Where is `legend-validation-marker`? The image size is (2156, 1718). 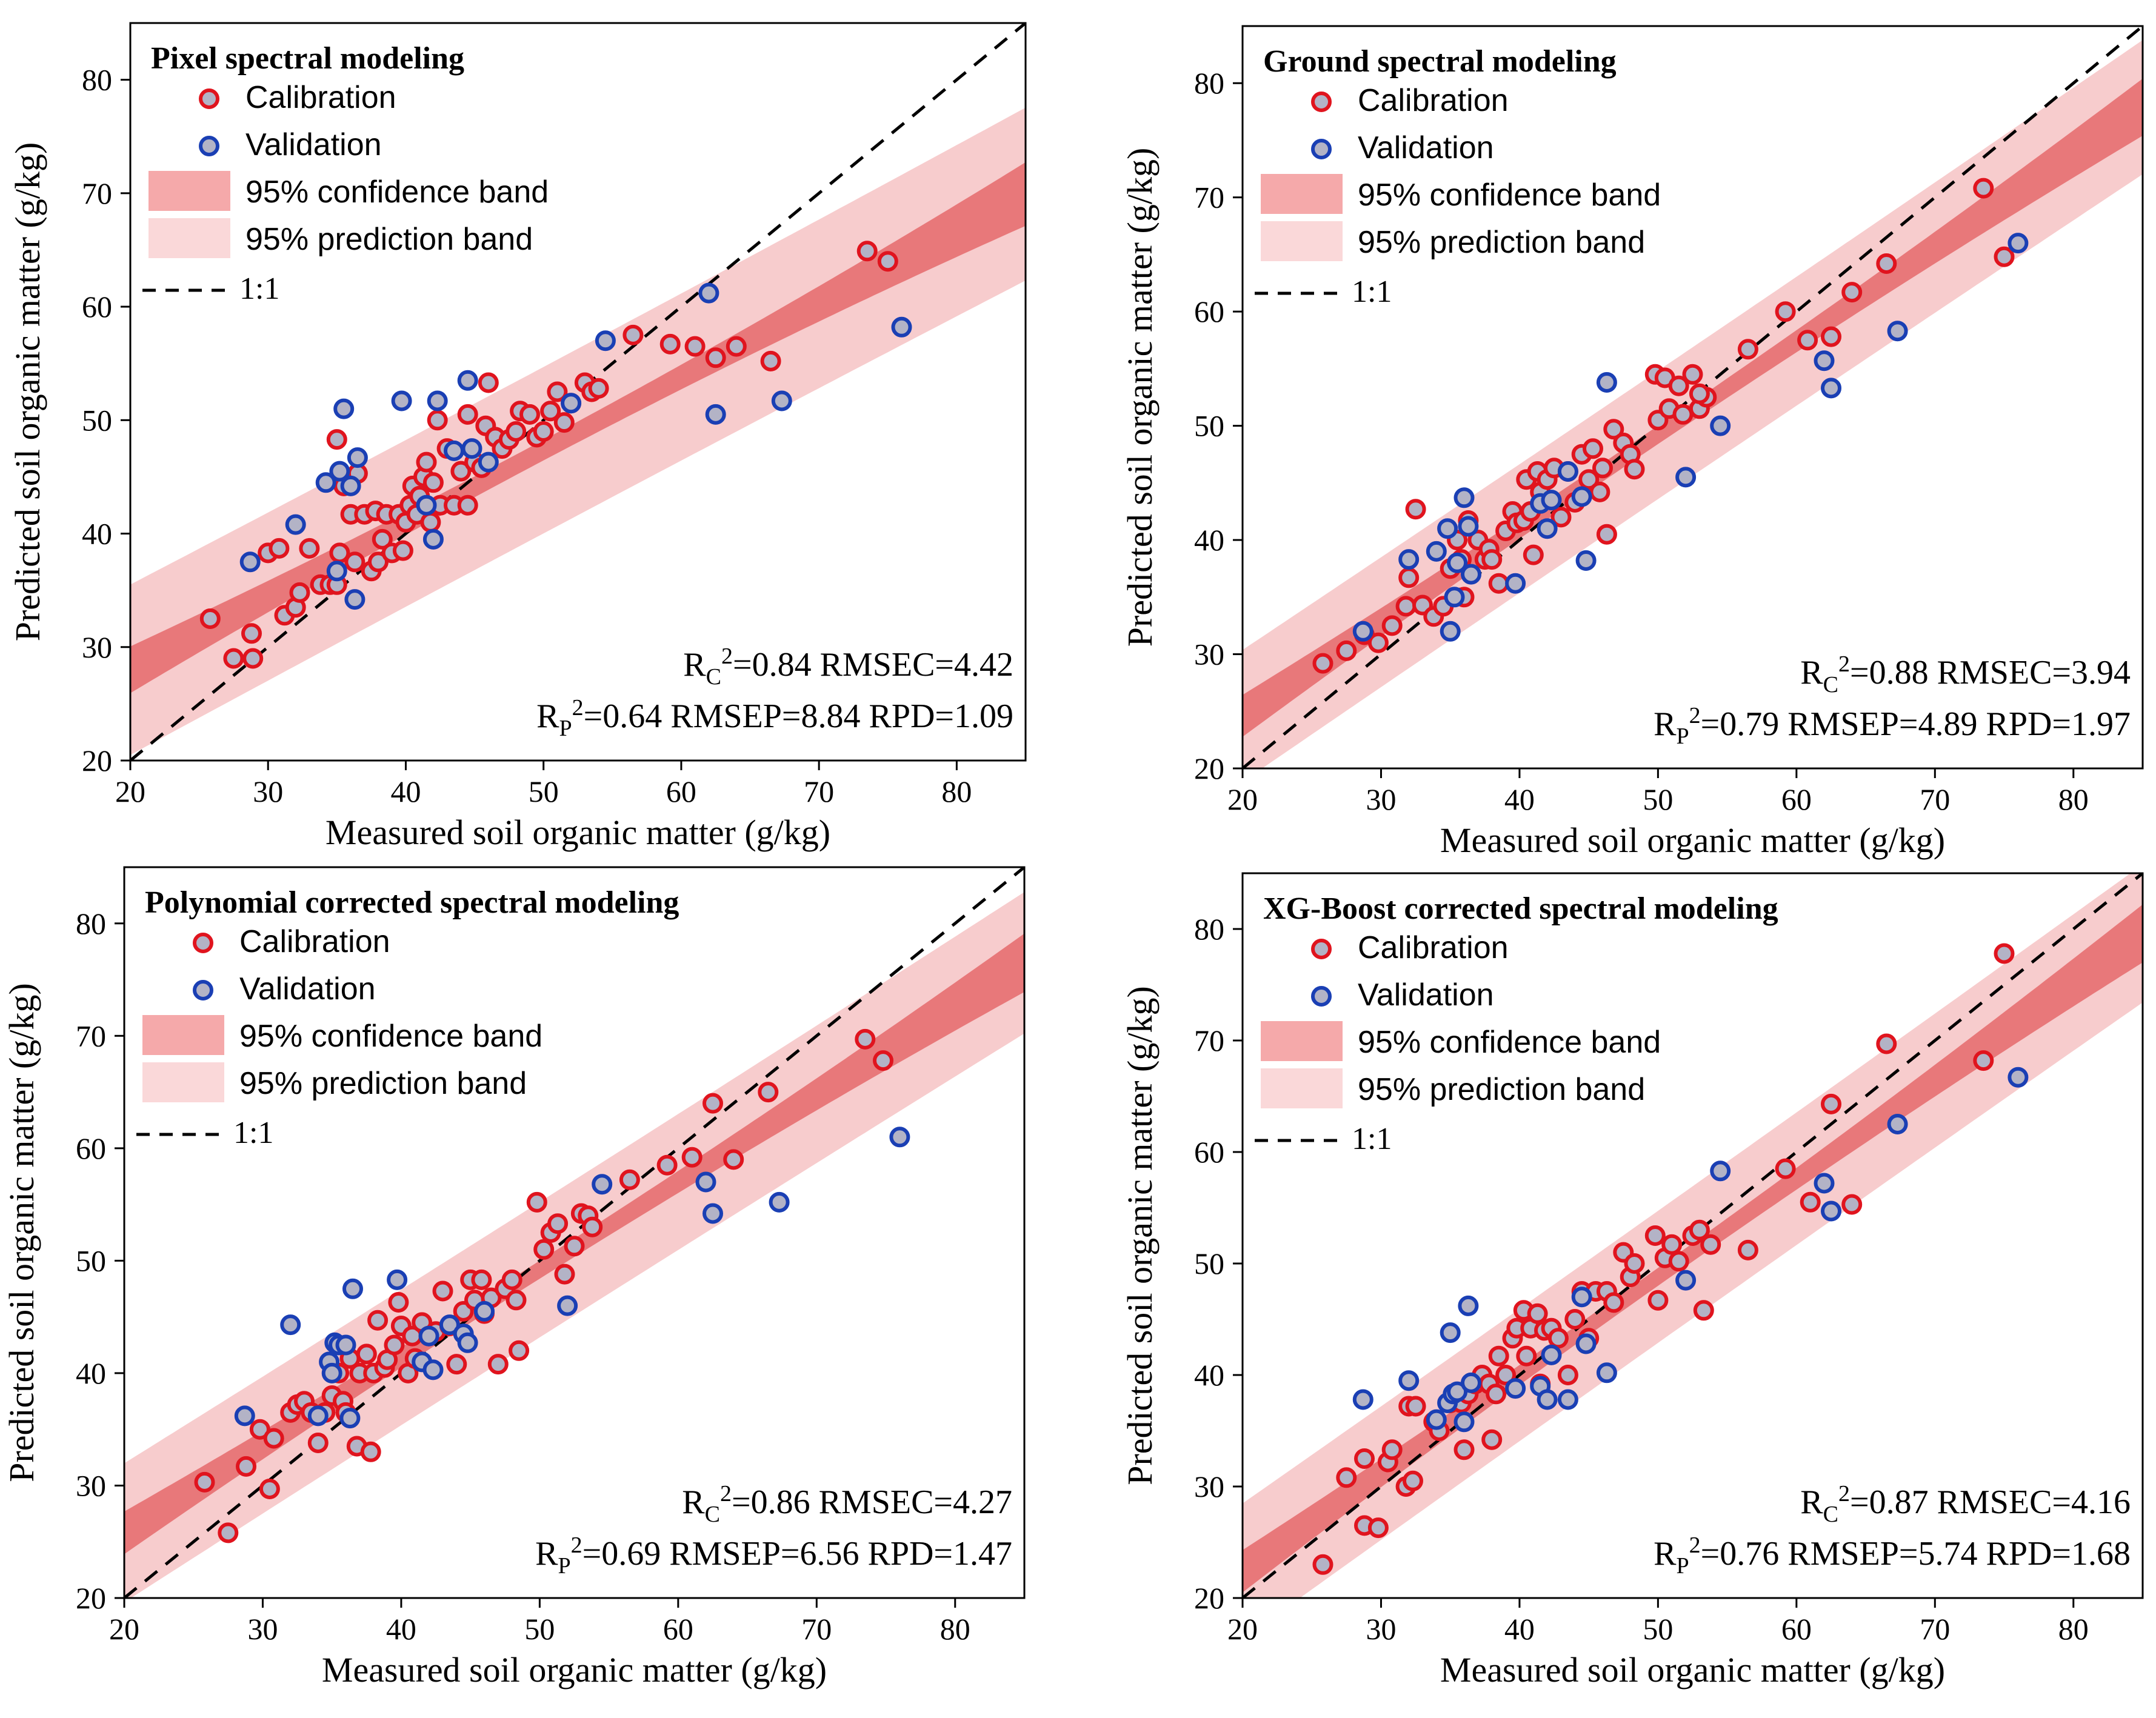 legend-validation-marker is located at coordinates (1321, 997).